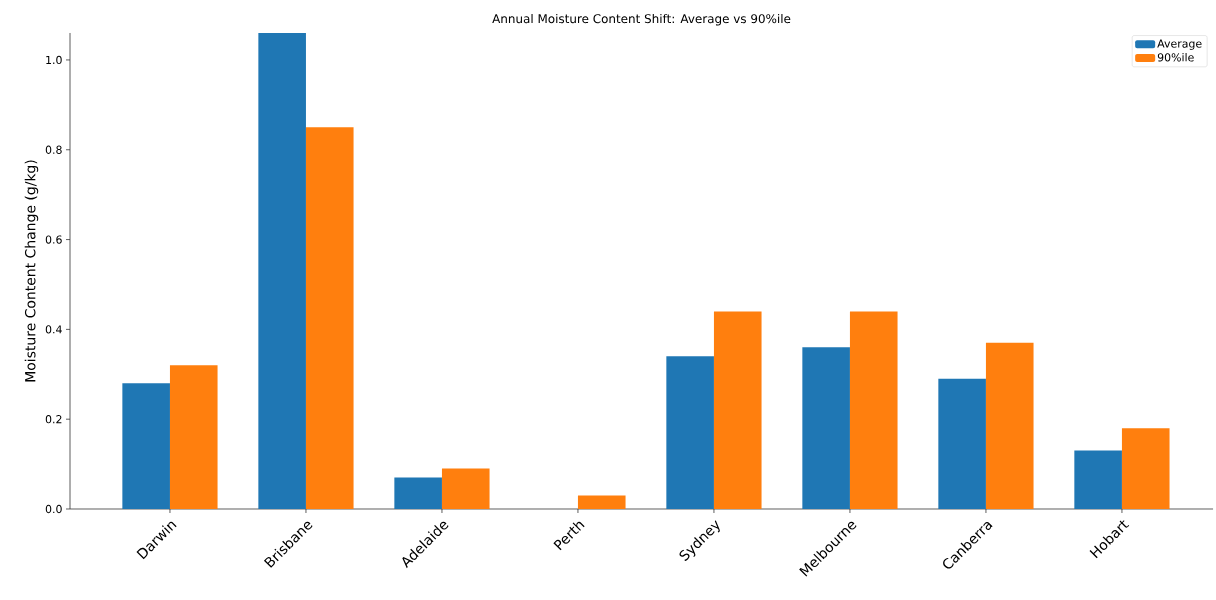  I want to click on y-tick-label: 0.4, so click(53, 329).